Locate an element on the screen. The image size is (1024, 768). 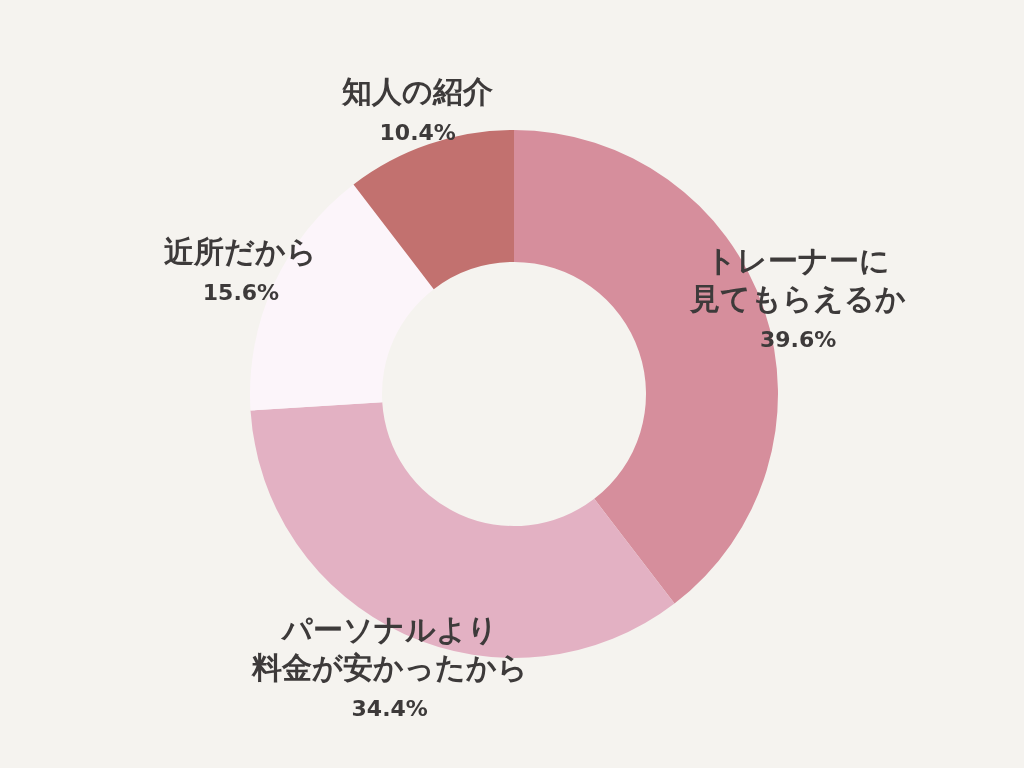
slice-label: 近所だから is located at coordinates (241, 251).